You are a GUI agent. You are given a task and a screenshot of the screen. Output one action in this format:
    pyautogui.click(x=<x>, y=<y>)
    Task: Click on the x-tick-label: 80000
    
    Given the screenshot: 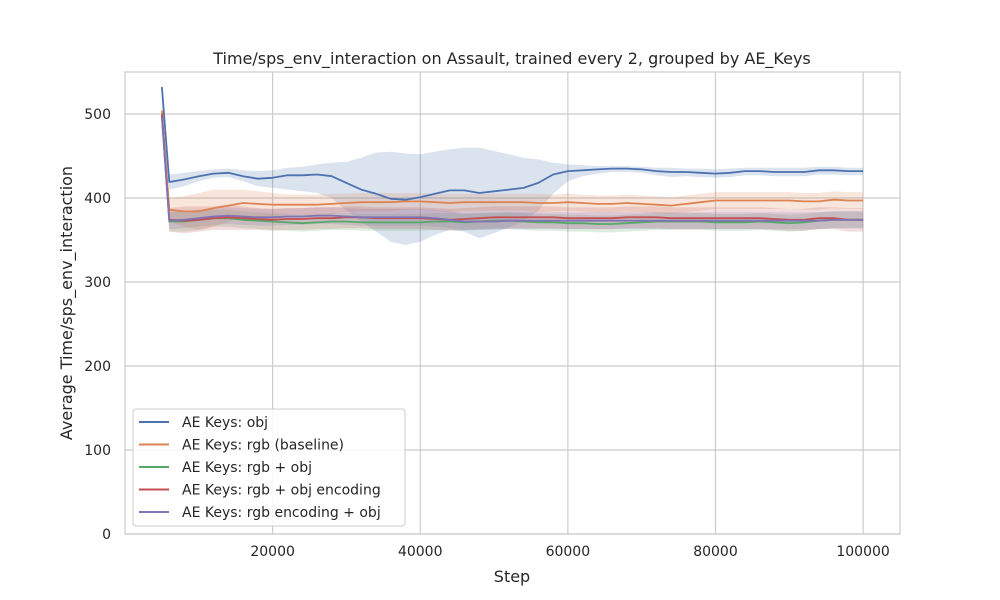 What is the action you would take?
    pyautogui.click(x=715, y=552)
    